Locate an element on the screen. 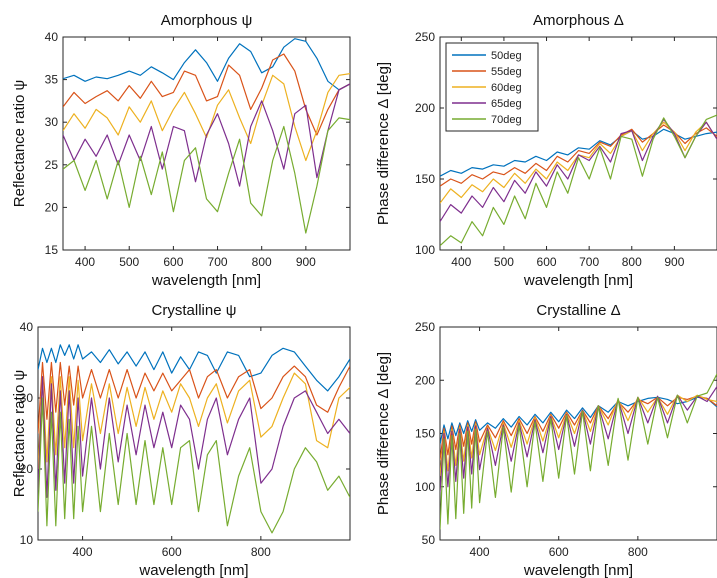  y-tick-label: 25 is located at coordinates (52, 165).